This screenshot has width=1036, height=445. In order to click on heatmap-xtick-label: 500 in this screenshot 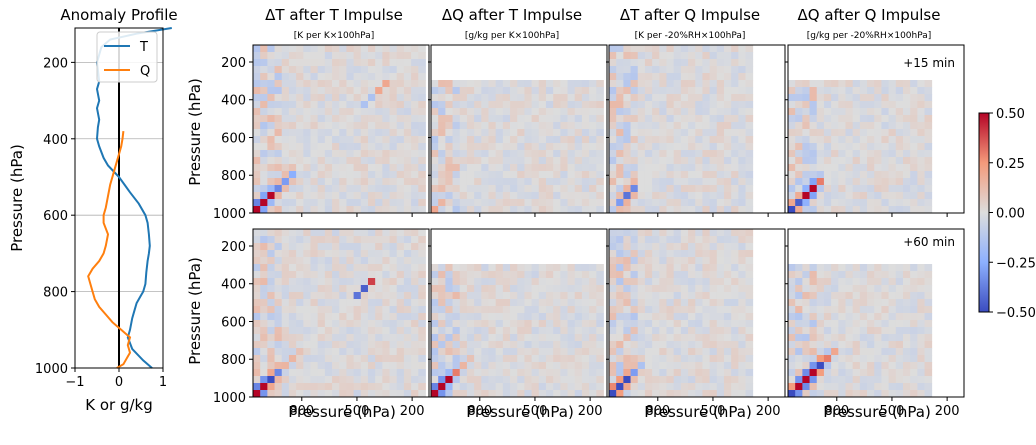, I will do `click(535, 411)`.